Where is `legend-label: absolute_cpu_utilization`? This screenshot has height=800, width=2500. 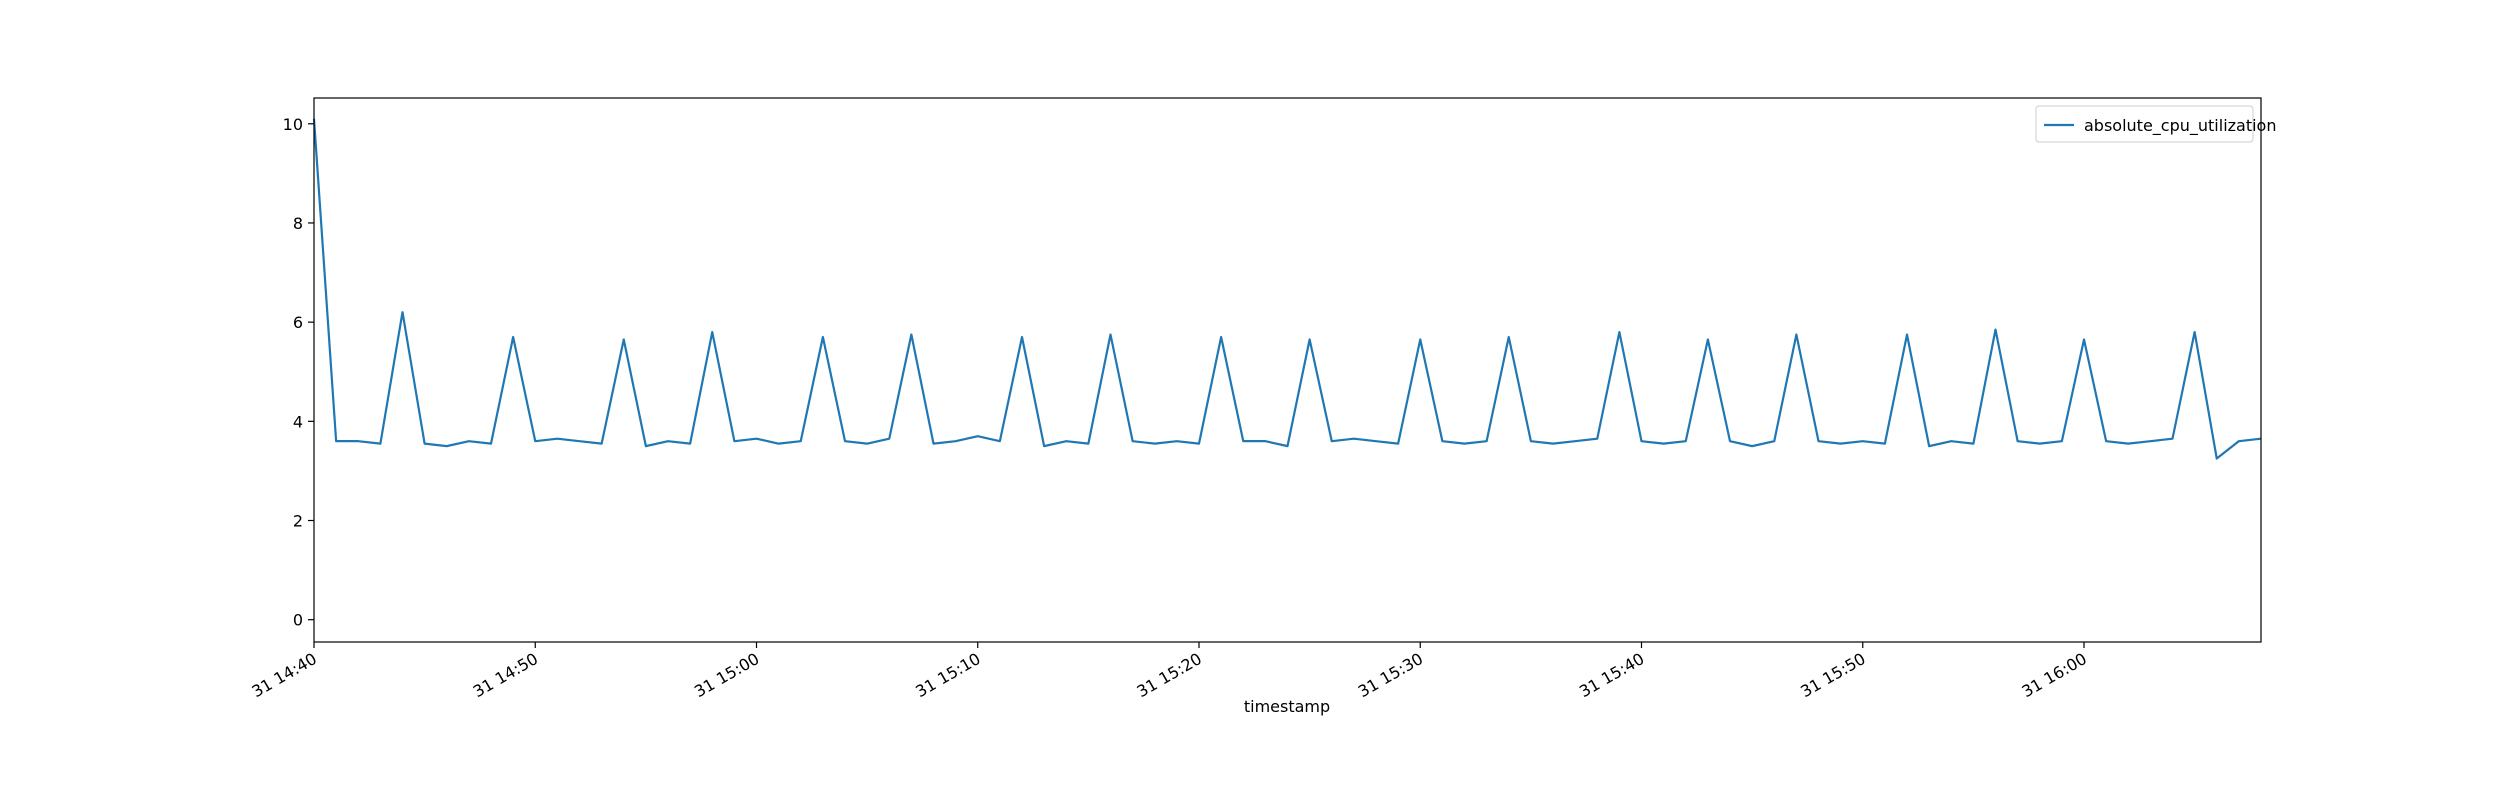 legend-label: absolute_cpu_utilization is located at coordinates (2180, 126).